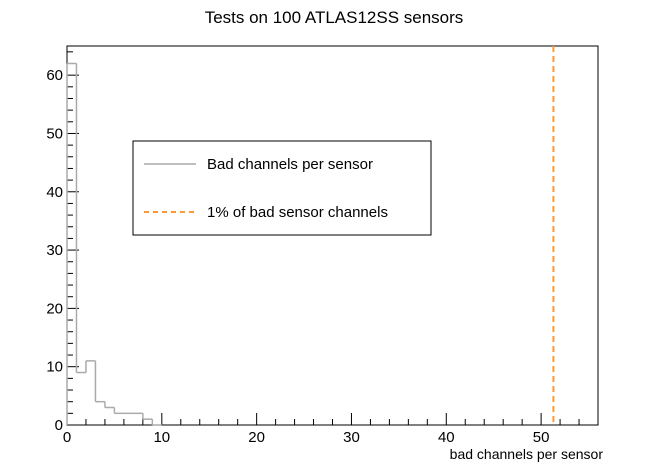  What do you see at coordinates (59, 425) in the screenshot?
I see `y-tick-label: 0` at bounding box center [59, 425].